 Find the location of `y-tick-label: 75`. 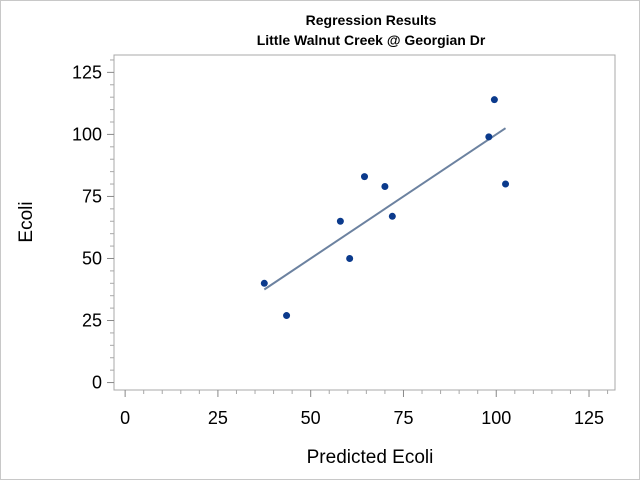

y-tick-label: 75 is located at coordinates (92, 196).